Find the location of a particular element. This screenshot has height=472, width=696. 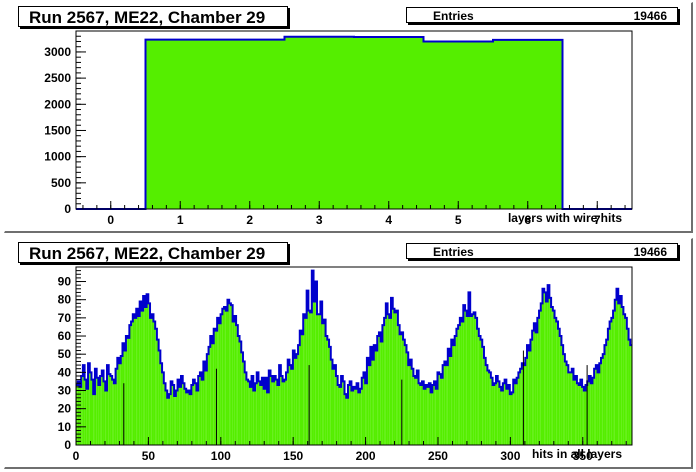

x-tick-label: 0 is located at coordinates (110, 220).